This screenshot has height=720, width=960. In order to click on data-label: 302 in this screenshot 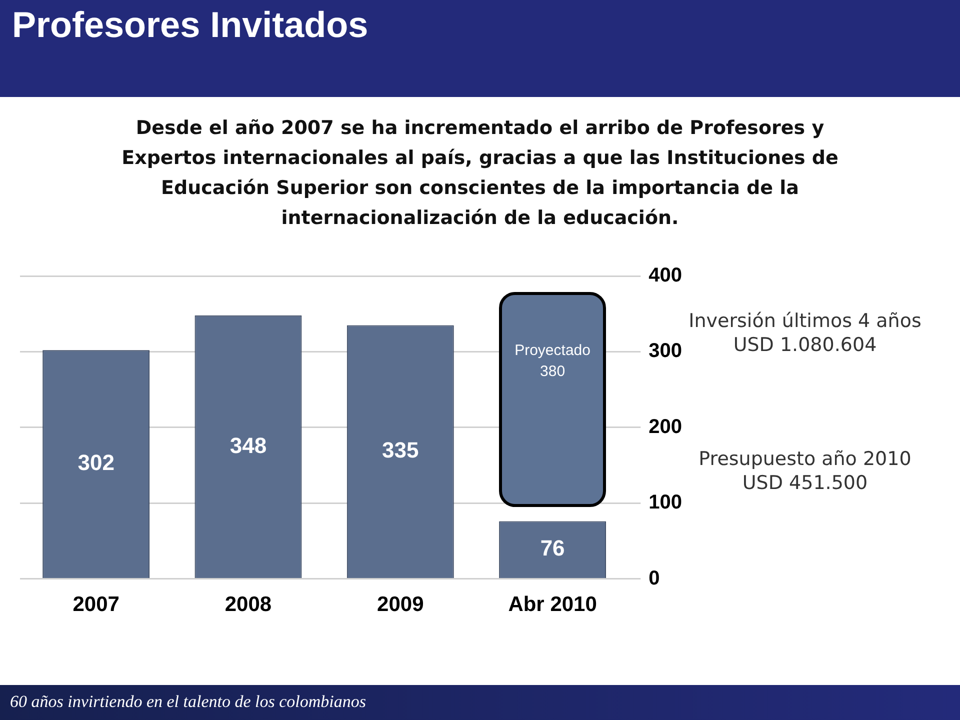, I will do `click(96, 463)`.